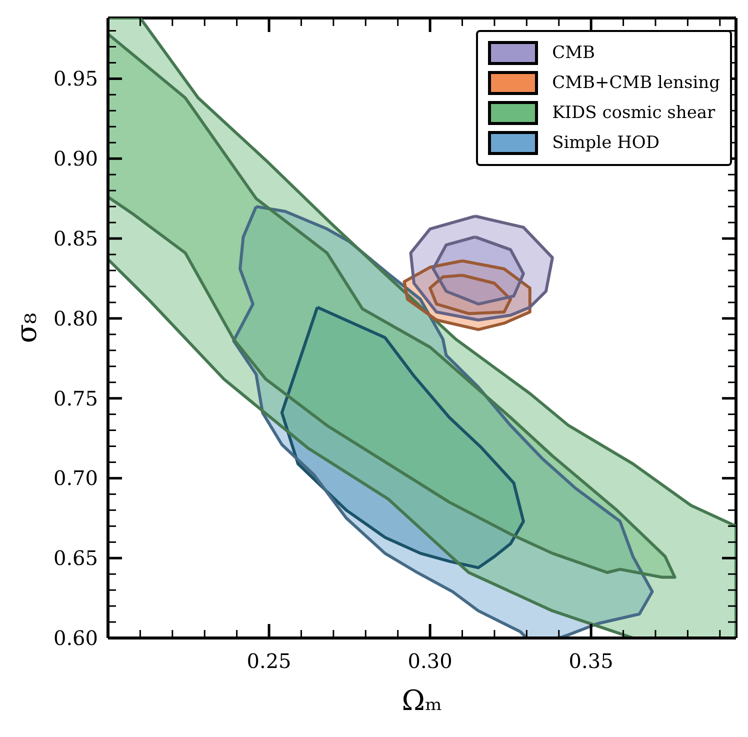 This screenshot has width=748, height=737. Describe the element at coordinates (75, 158) in the screenshot. I see `y-tick-label: 0.90` at that location.